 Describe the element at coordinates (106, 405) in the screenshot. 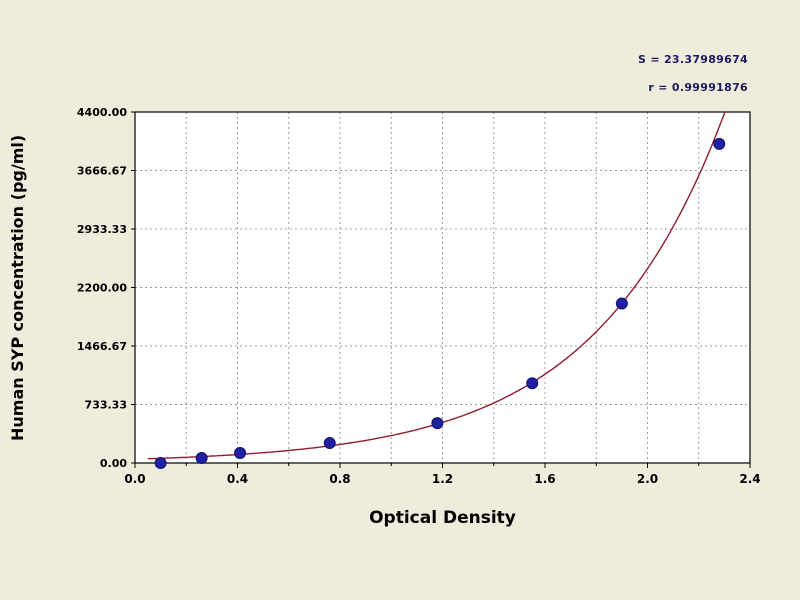

I see `y-tick-label: 733.33` at that location.